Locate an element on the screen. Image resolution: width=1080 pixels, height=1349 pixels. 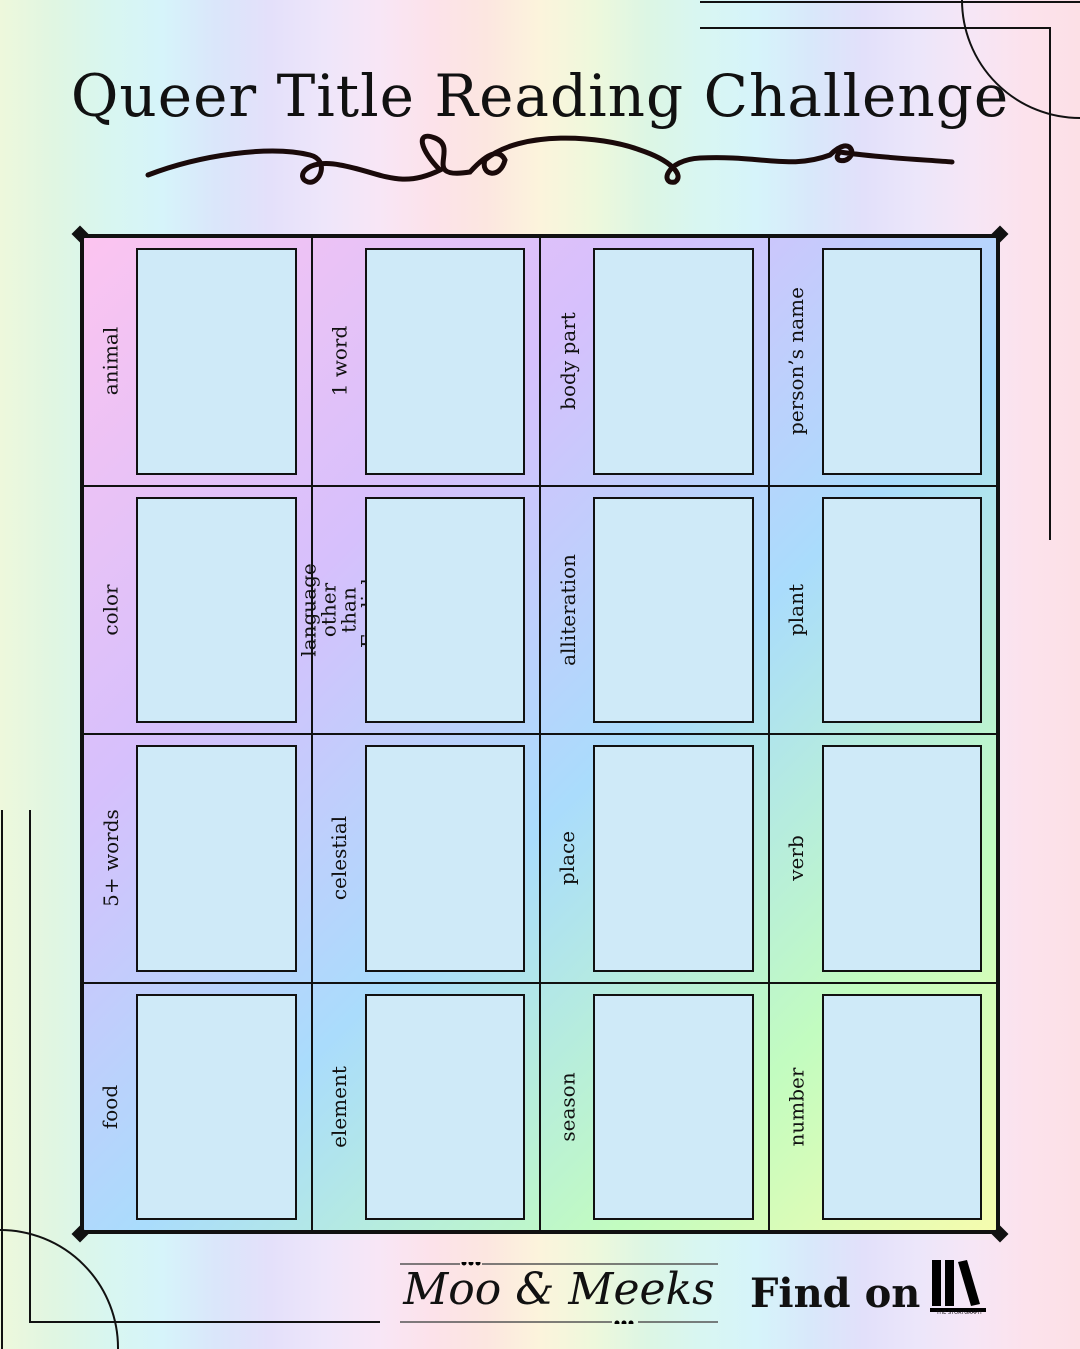
challenge-cell: verb is located at coordinates (882, 858).